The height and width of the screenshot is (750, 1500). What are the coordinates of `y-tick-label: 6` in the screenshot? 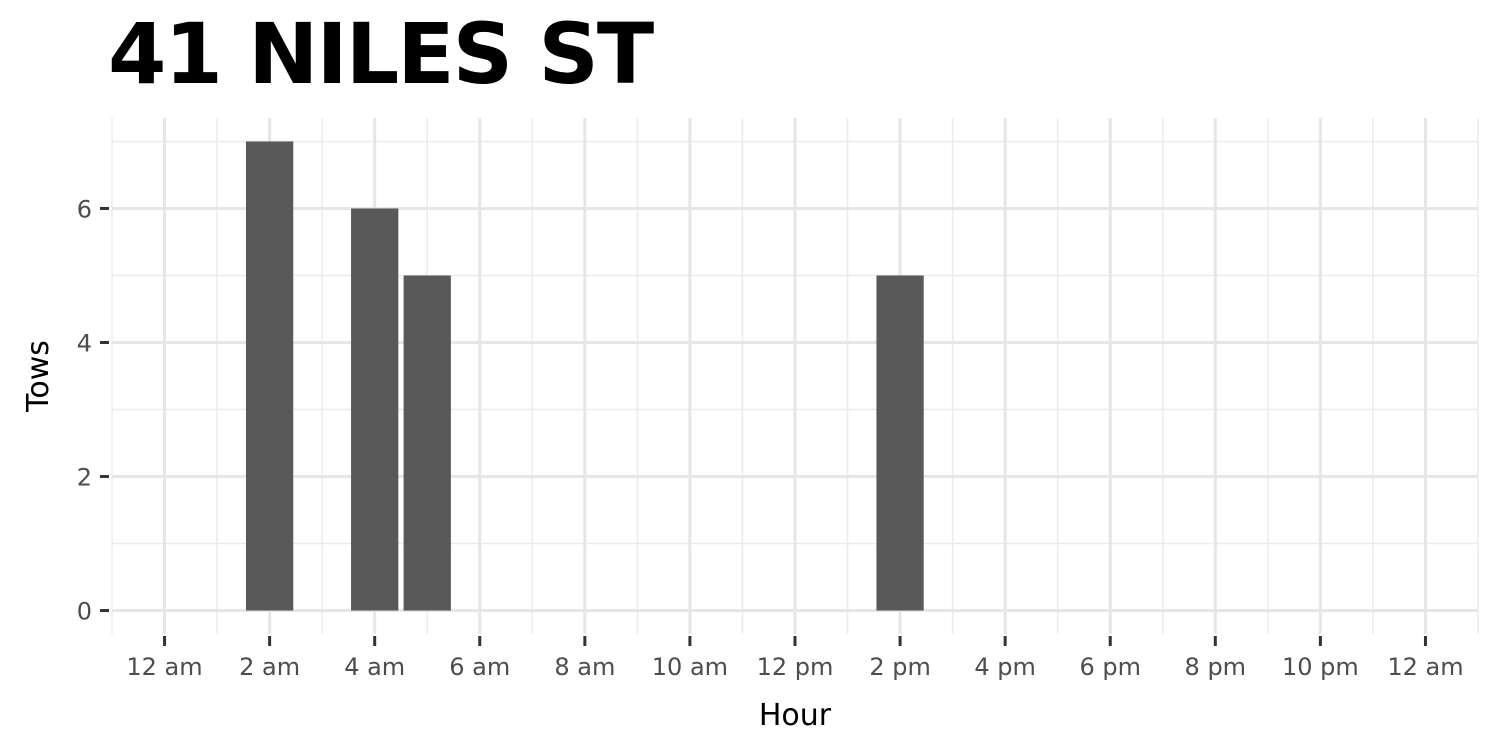 It's located at (84, 209).